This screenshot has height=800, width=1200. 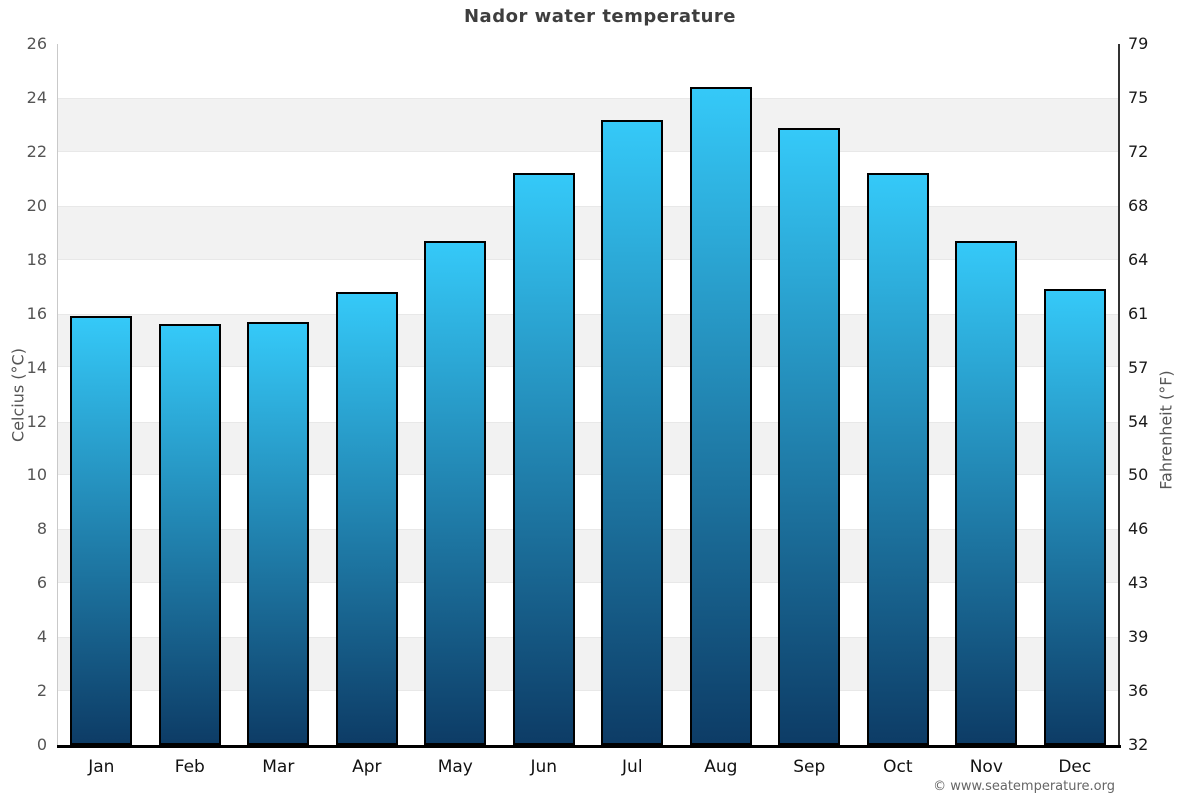 I want to click on month-label-mar: Mar, so click(x=278, y=767).